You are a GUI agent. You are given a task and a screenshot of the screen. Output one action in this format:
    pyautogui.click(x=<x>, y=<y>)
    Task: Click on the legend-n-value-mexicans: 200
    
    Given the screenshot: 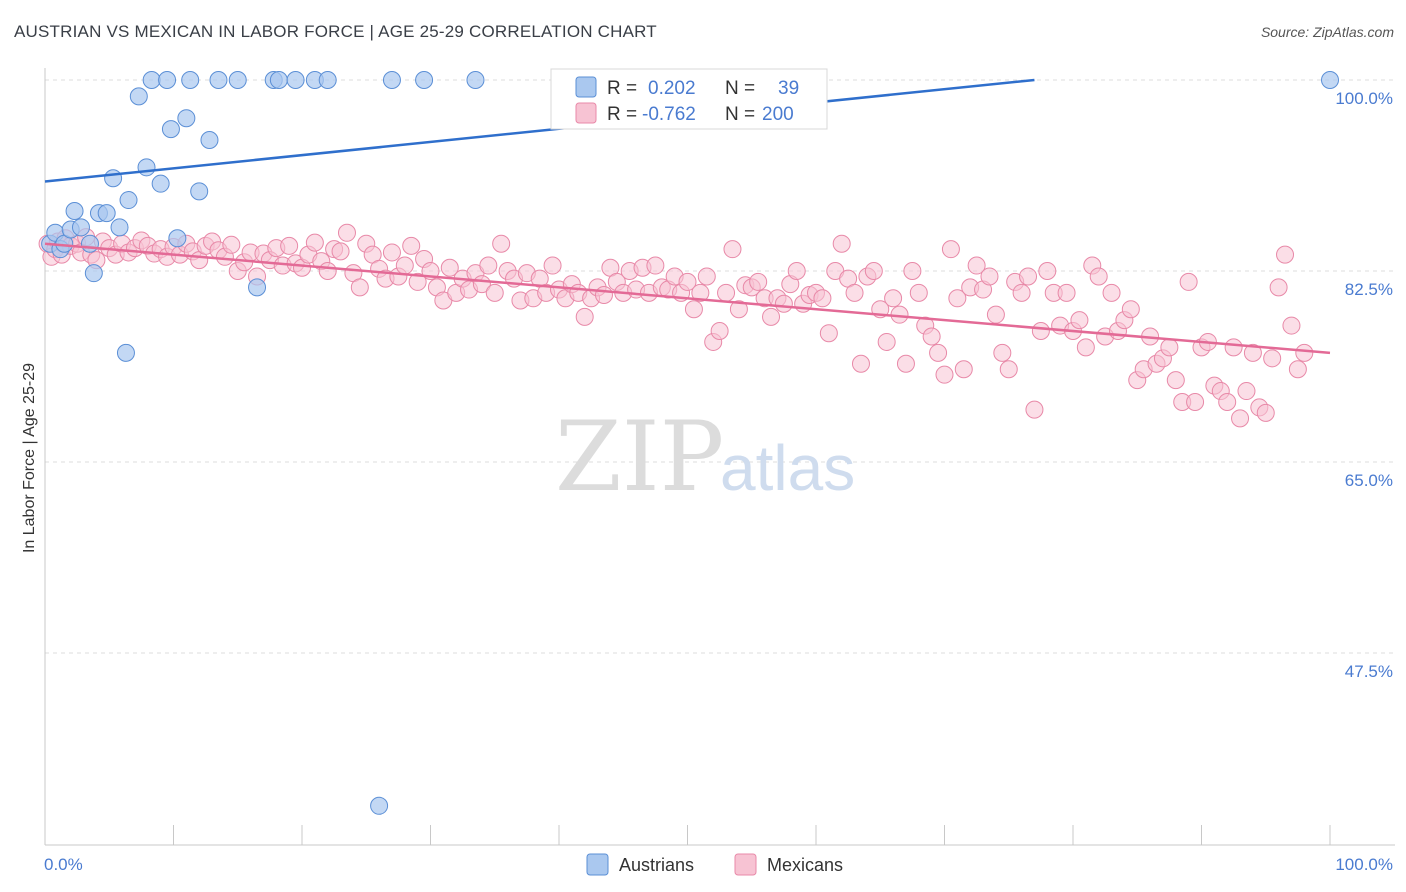 What is the action you would take?
    pyautogui.click(x=778, y=114)
    